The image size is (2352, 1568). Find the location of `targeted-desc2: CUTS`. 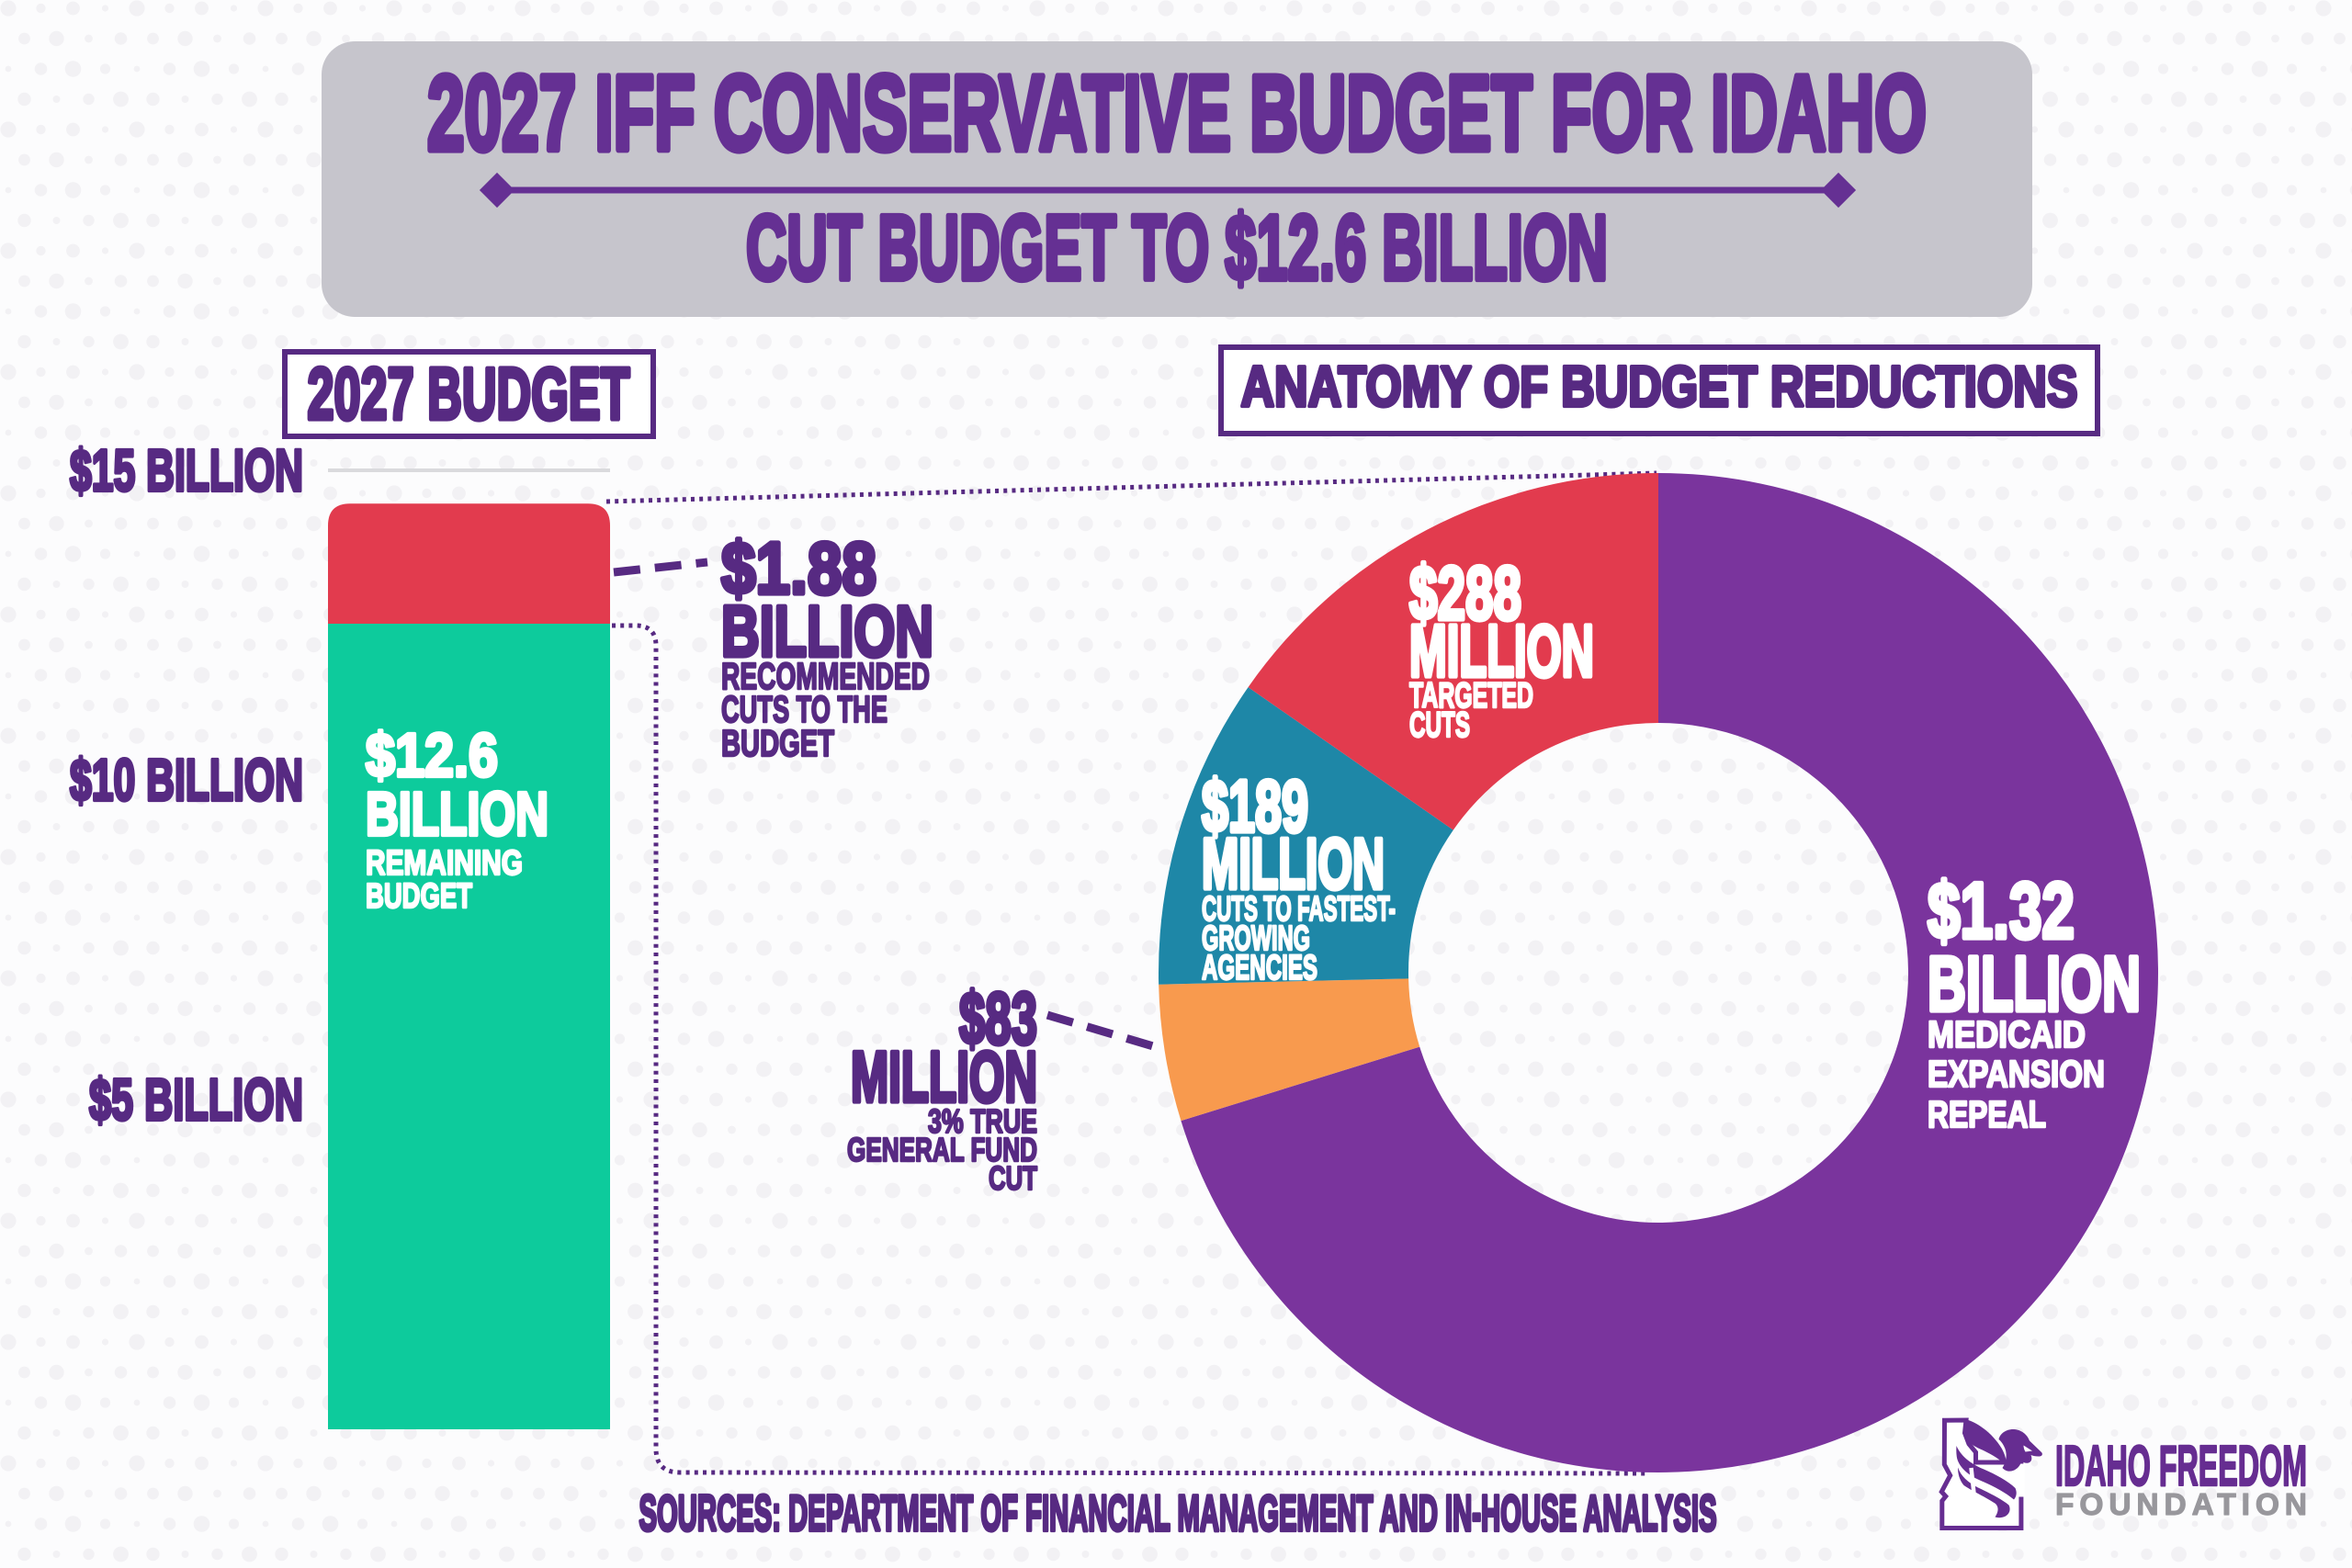

targeted-desc2: CUTS is located at coordinates (1439, 725).